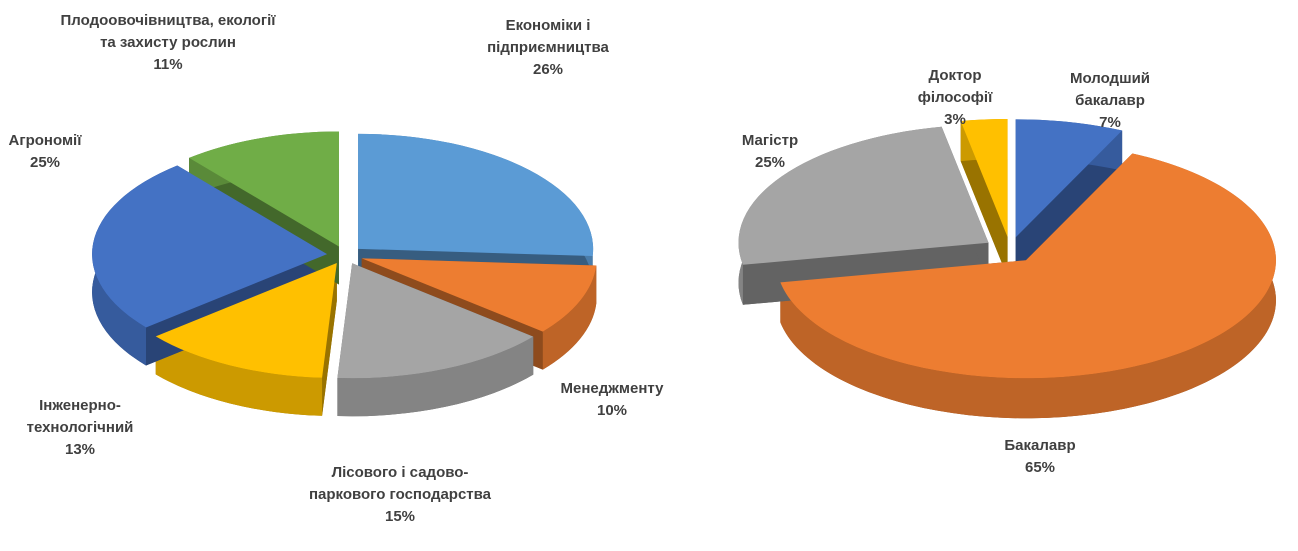 This screenshot has width=1298, height=551. What do you see at coordinates (612, 410) in the screenshot?
I see `percent-label: 10%` at bounding box center [612, 410].